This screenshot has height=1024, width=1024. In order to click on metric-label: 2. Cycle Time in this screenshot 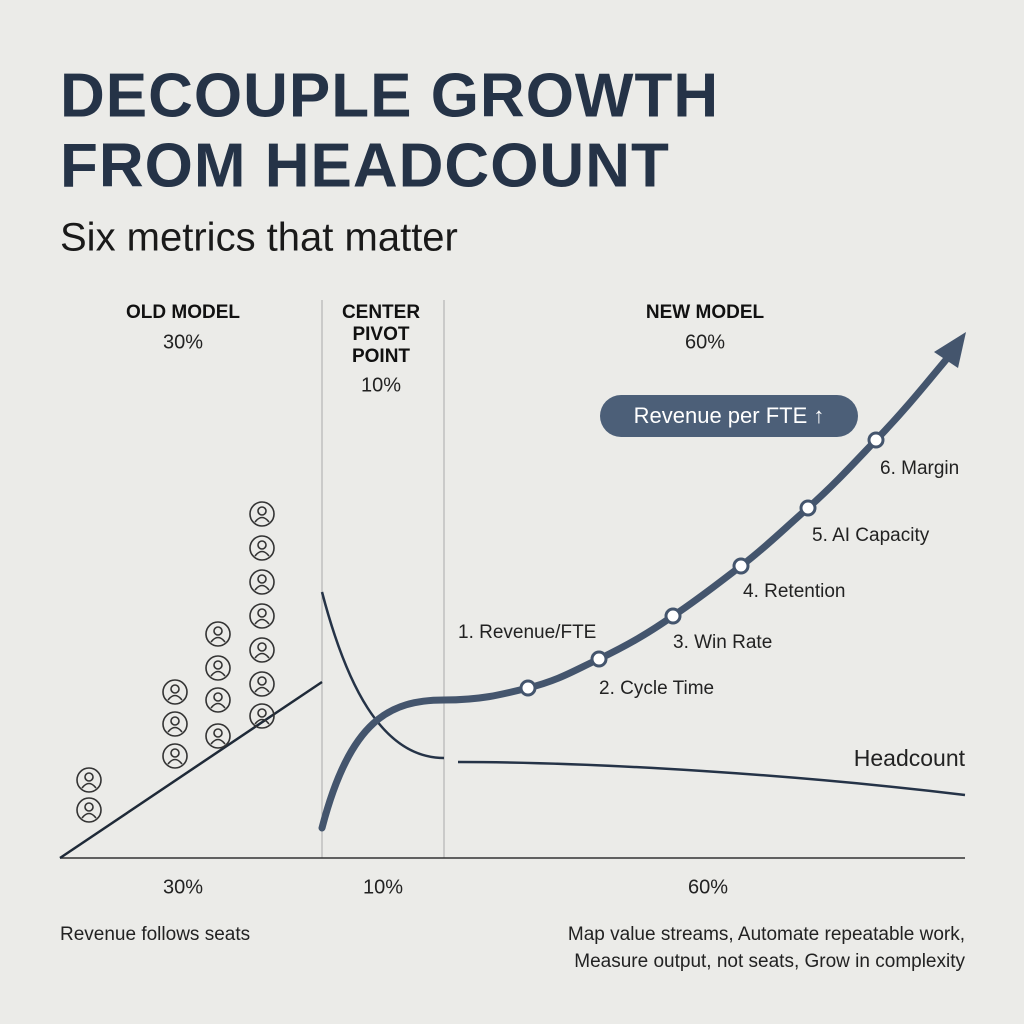, I will do `click(656, 688)`.